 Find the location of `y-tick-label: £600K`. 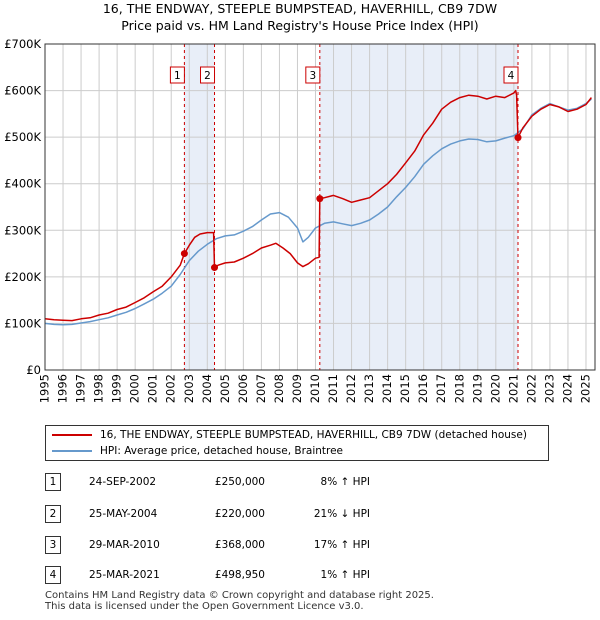

y-tick-label: £600K is located at coordinates (22, 91).